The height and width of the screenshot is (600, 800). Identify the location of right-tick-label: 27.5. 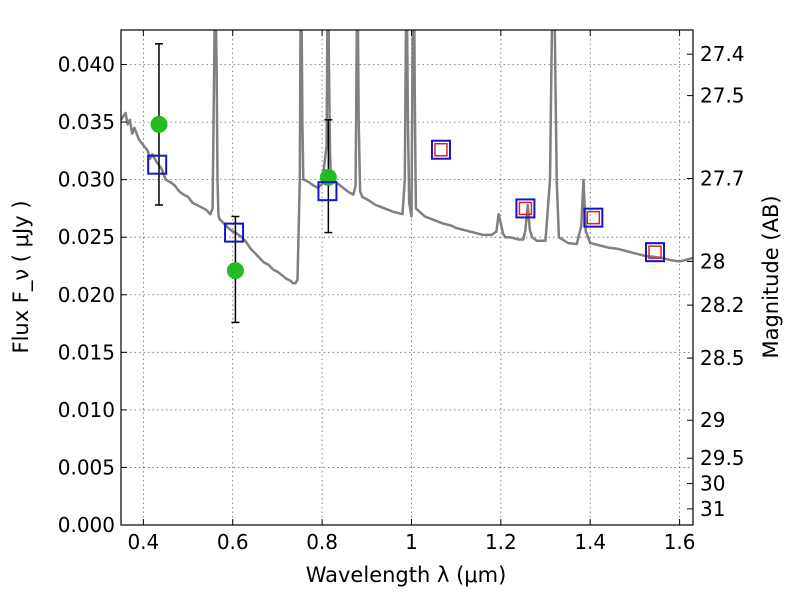
(722, 96).